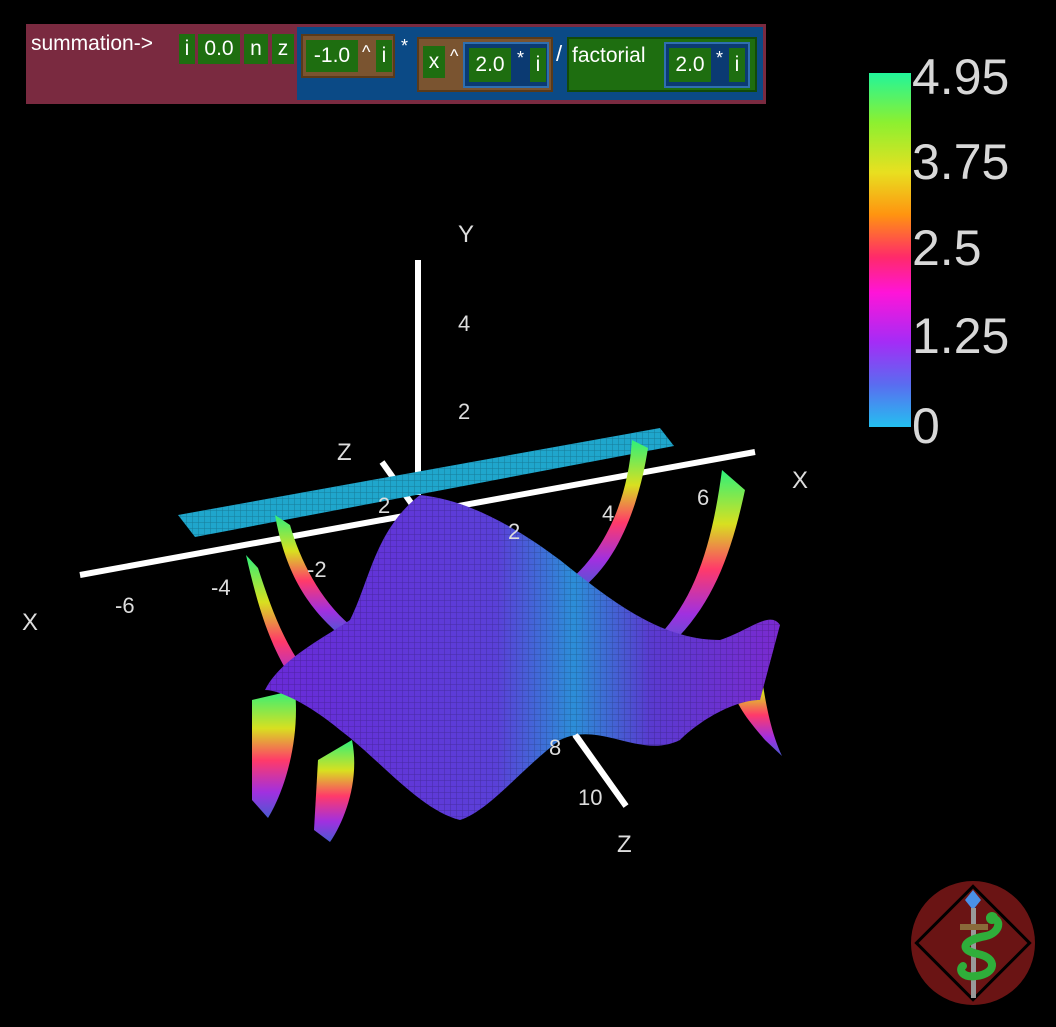 The height and width of the screenshot is (1027, 1056). Describe the element at coordinates (703, 497) in the screenshot. I see `x-tick: 6` at that location.